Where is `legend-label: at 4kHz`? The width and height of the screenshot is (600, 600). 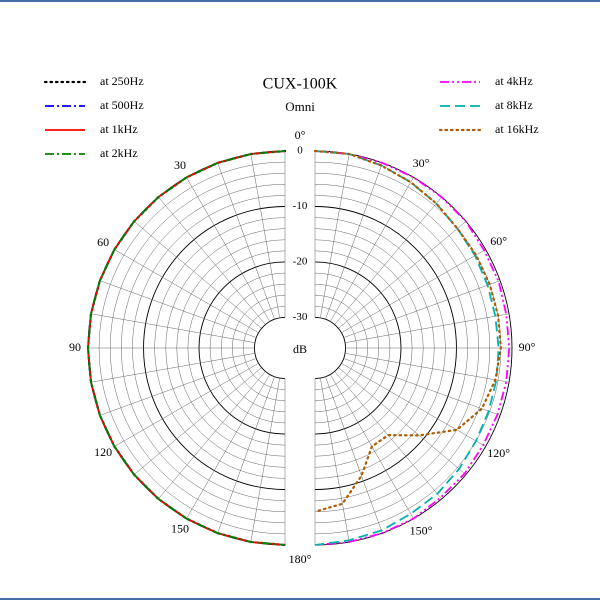 legend-label: at 4kHz is located at coordinates (514, 81).